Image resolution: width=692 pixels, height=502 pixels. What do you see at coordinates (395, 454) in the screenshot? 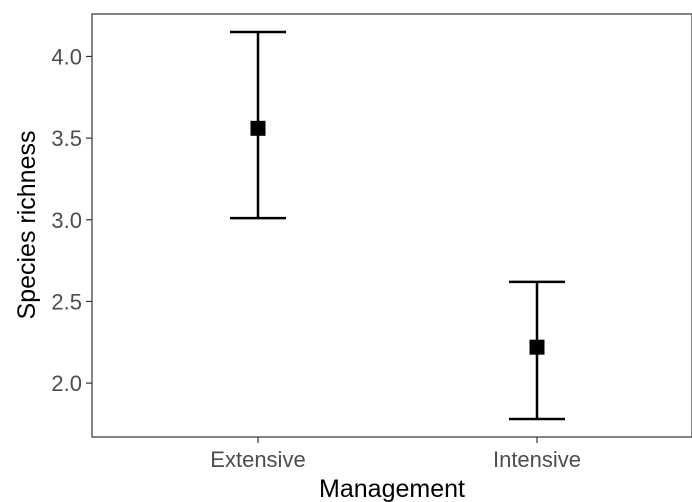
I see `x-axis-ticks: Extensive Intensive` at bounding box center [395, 454].